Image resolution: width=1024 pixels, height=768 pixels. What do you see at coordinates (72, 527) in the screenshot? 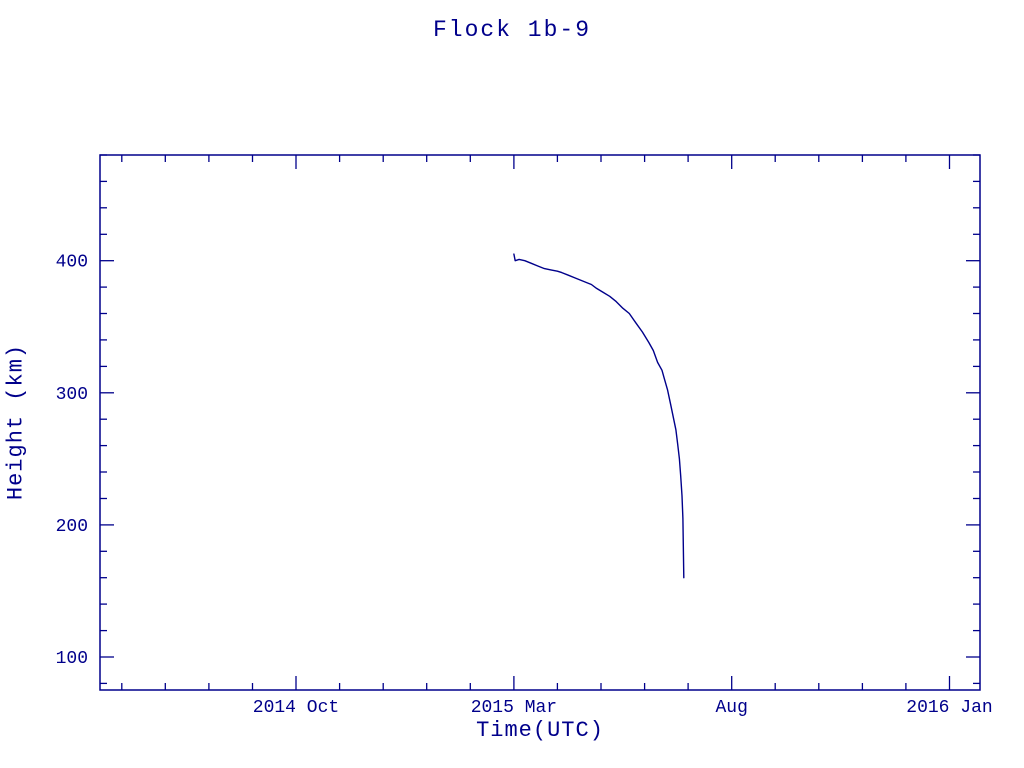
I see `y-tick-label: 200` at bounding box center [72, 527].